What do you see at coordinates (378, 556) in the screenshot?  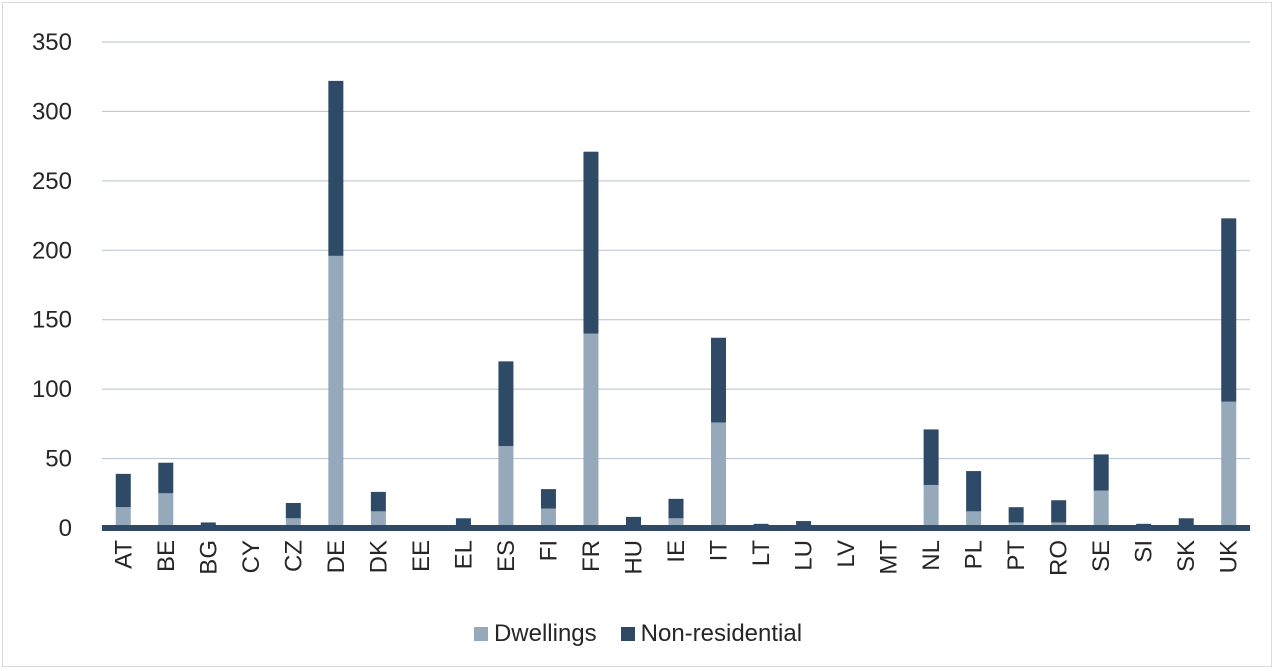 I see `x-tick-label: DK` at bounding box center [378, 556].